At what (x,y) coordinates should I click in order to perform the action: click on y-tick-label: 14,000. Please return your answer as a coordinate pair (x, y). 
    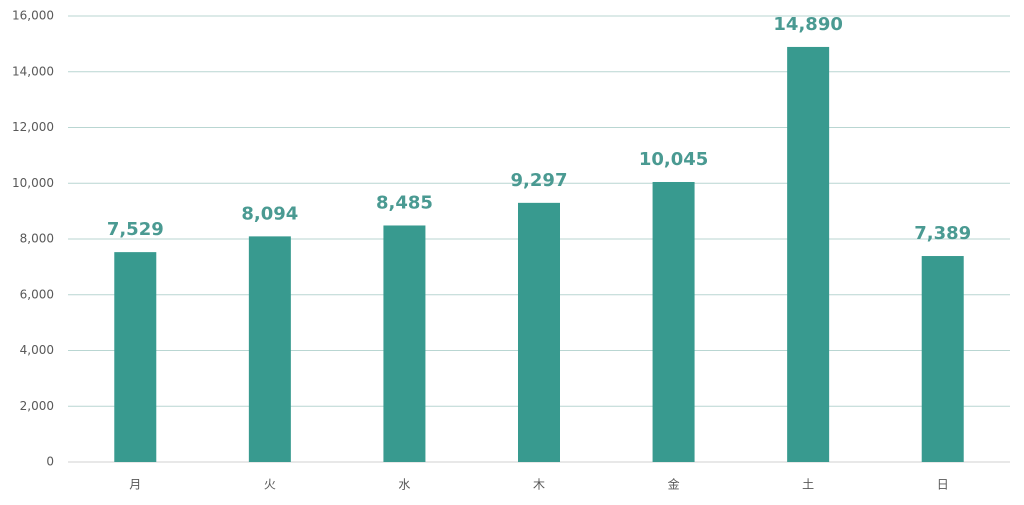
    Looking at the image, I should click on (33, 71).